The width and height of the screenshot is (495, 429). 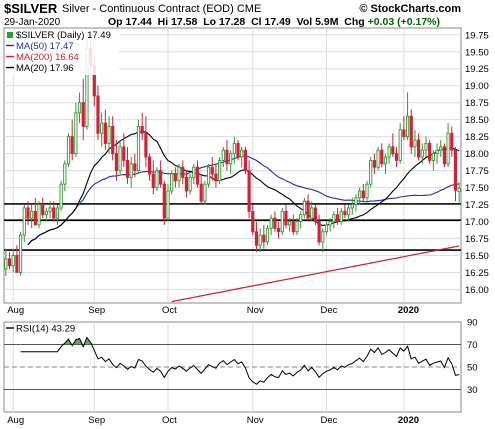 I want to click on price-y-tick-label: 19.75, so click(x=477, y=35).